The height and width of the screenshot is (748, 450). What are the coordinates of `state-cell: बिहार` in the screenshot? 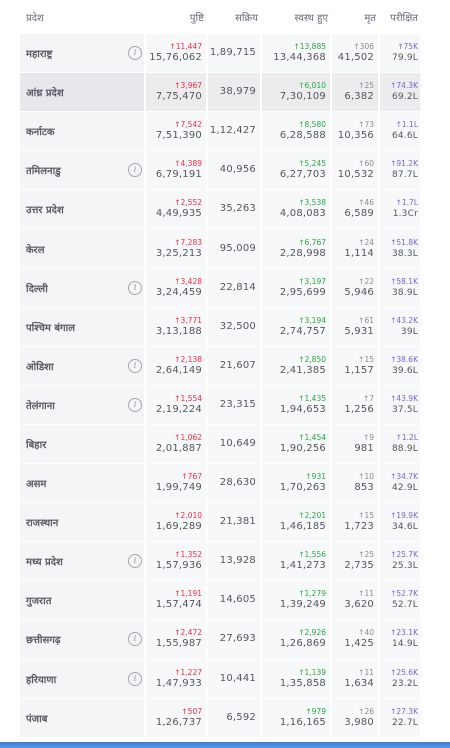 It's located at (82, 444).